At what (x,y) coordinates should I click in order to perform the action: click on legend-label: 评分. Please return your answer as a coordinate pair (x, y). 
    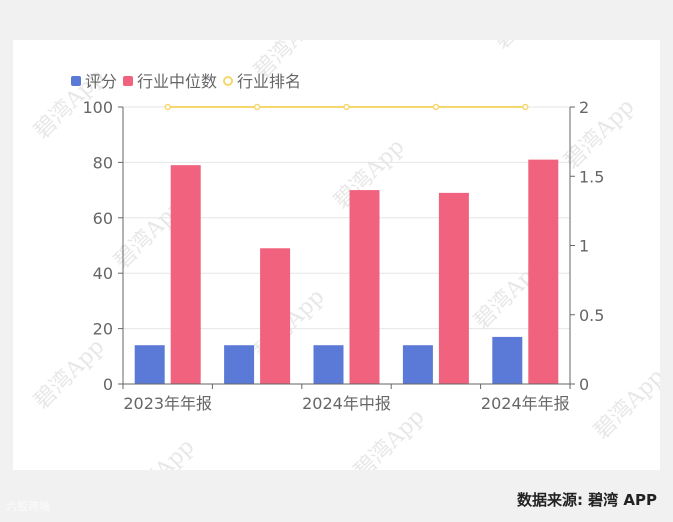
    Looking at the image, I should click on (101, 81).